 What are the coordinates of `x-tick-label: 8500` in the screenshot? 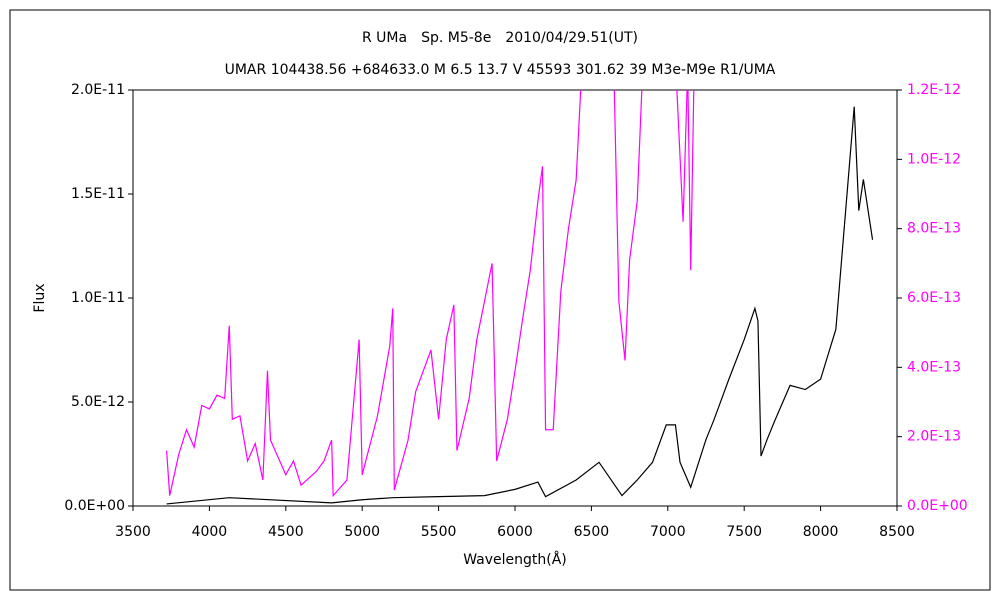 It's located at (897, 532).